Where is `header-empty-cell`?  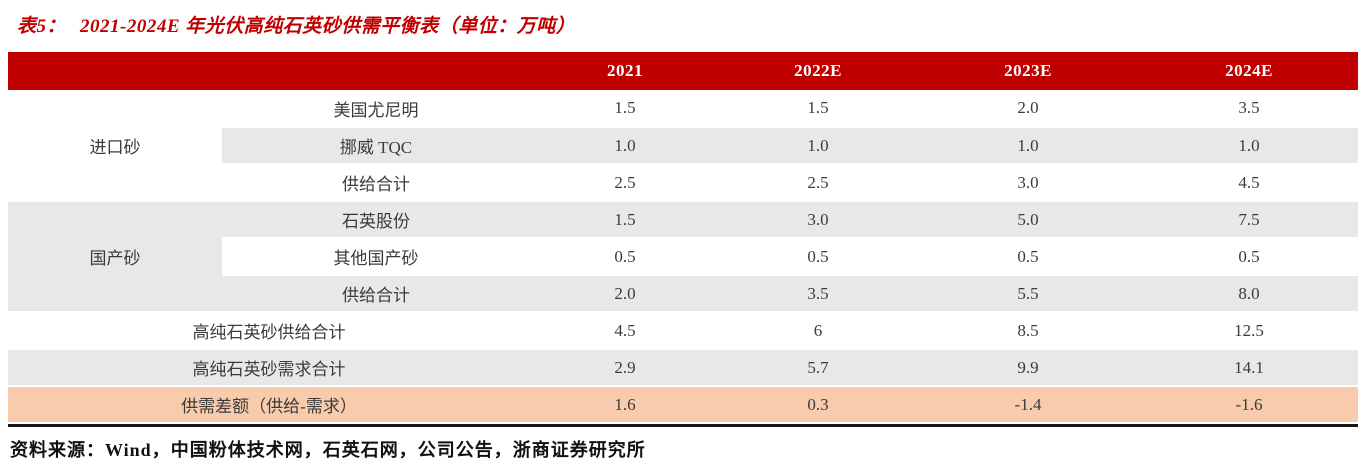 header-empty-cell is located at coordinates (269, 71).